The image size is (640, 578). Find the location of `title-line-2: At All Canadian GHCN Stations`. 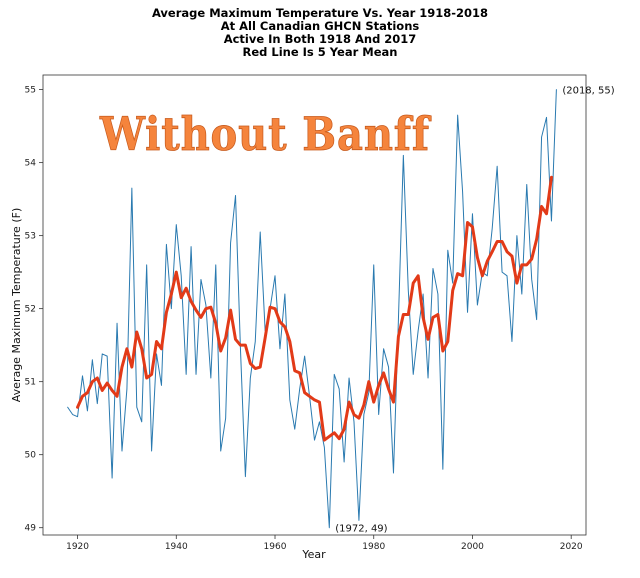

title-line-2: At All Canadian GHCN Stations is located at coordinates (320, 26).